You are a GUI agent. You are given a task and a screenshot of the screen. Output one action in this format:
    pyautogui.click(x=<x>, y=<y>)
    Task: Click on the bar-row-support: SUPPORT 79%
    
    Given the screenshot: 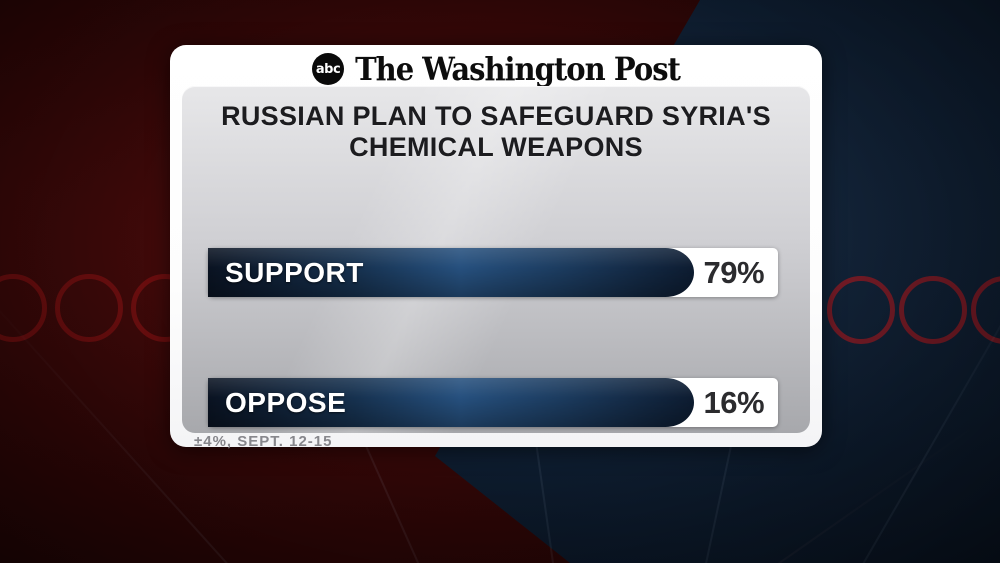 What is the action you would take?
    pyautogui.click(x=493, y=272)
    